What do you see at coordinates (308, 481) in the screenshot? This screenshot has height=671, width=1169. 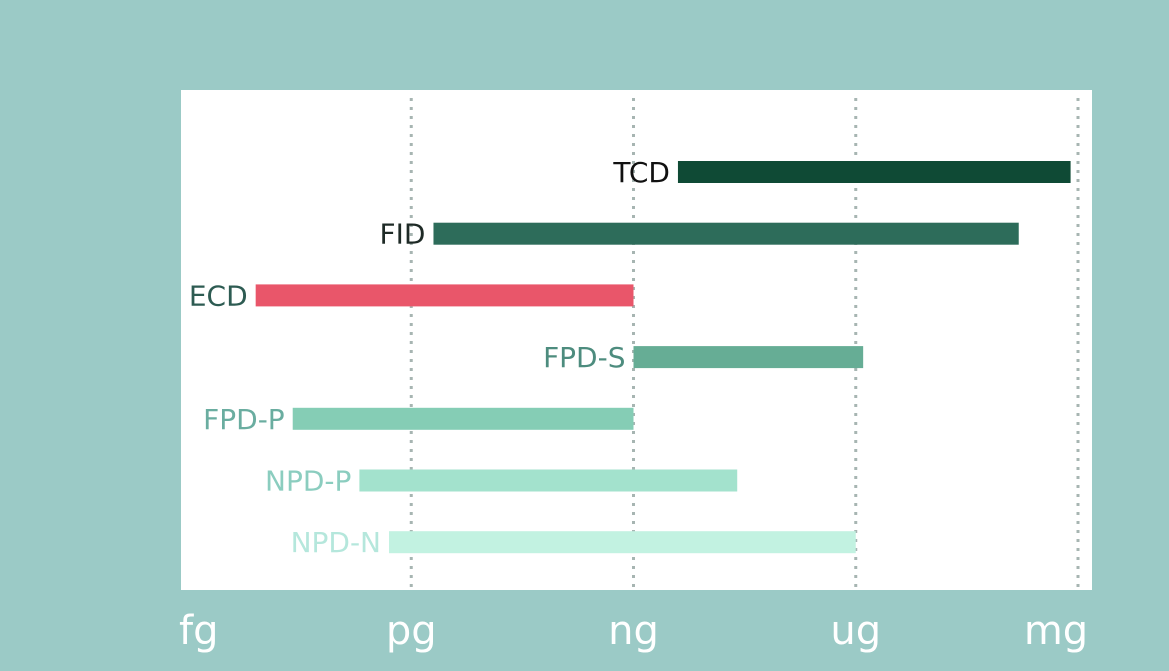 I see `bar-label-npd-p: NPD-P` at bounding box center [308, 481].